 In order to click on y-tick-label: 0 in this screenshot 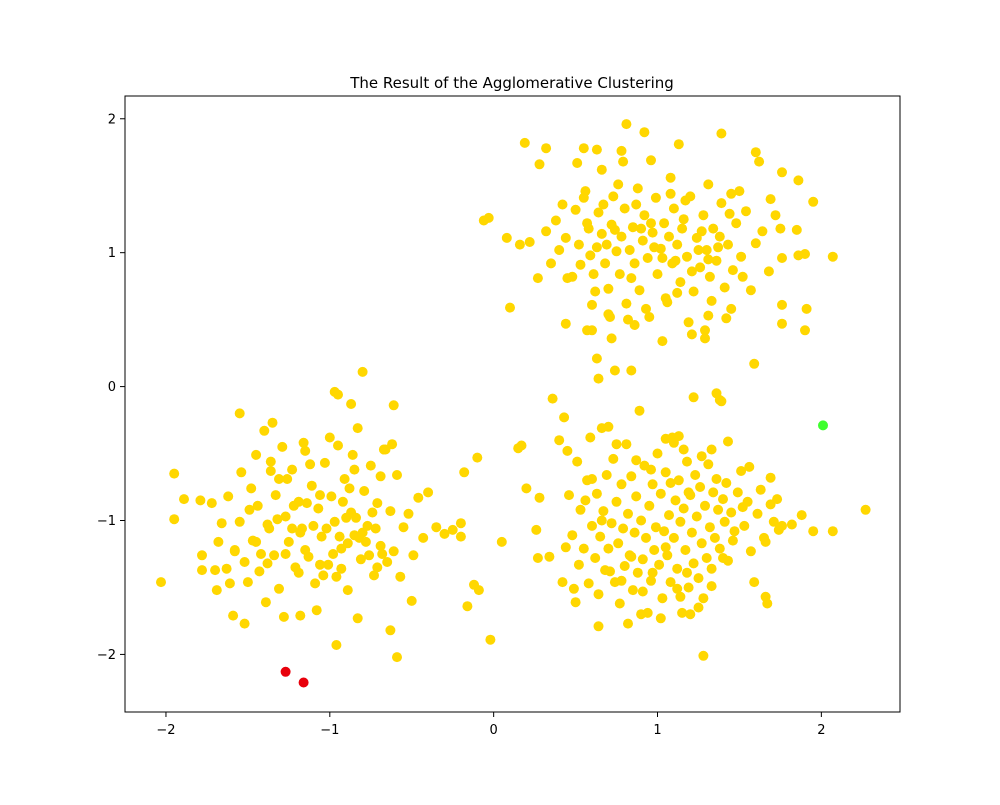, I will do `click(112, 387)`.